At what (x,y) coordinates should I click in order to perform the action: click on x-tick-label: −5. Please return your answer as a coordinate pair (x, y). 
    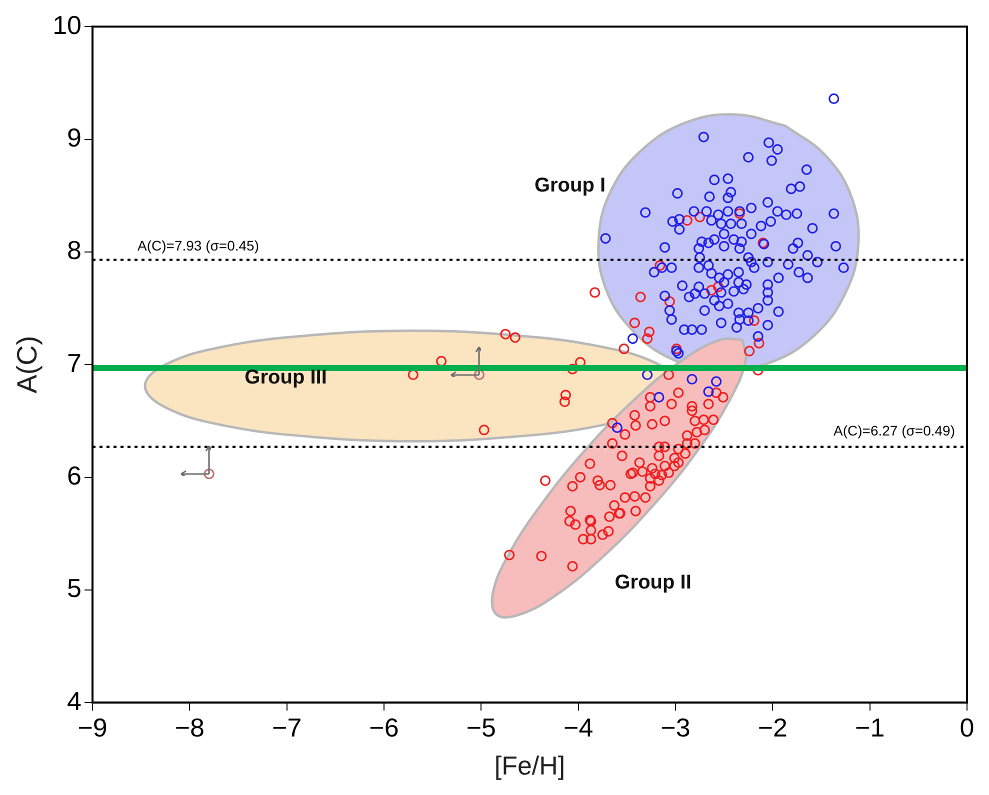
    Looking at the image, I should click on (481, 727).